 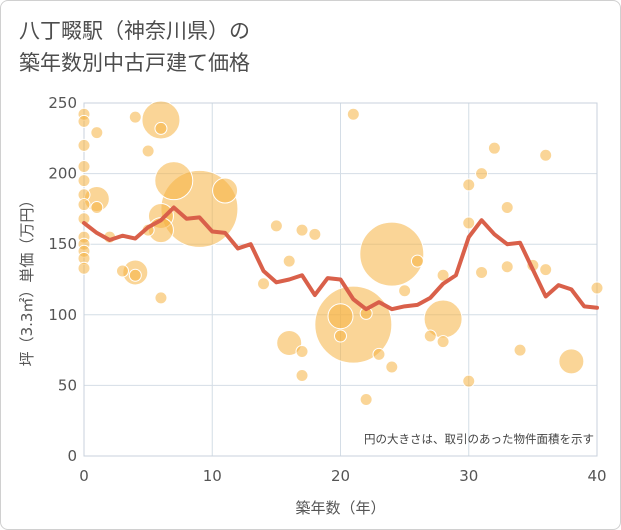 What do you see at coordinates (62, 279) in the screenshot?
I see `y-axis-ticks: 0 50 100 150 200 250` at bounding box center [62, 279].